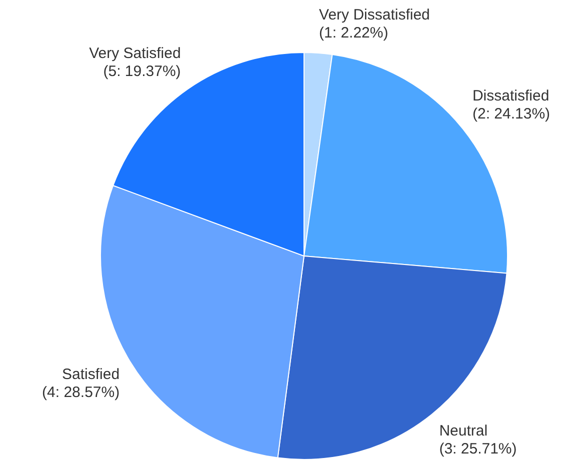 The height and width of the screenshot is (460, 583). I want to click on data-label: (4: 28.57%), so click(81, 393).